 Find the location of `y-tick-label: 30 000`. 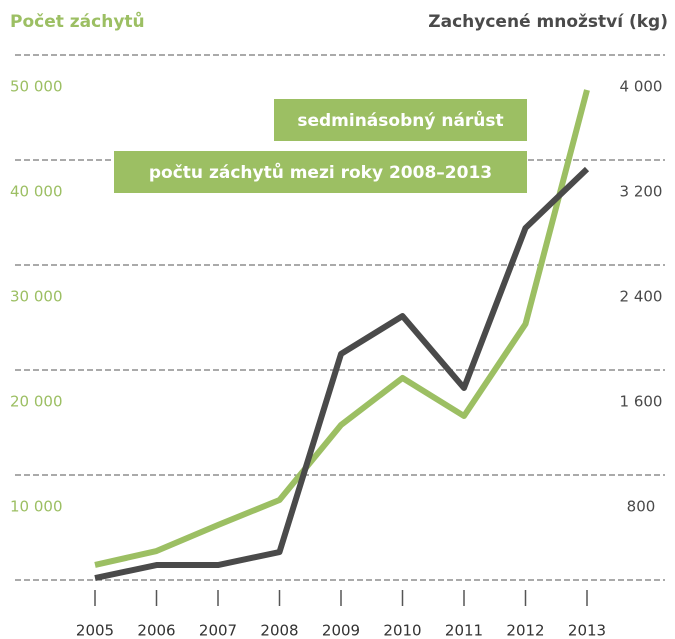

y-tick-label: 30 000 is located at coordinates (36, 297).